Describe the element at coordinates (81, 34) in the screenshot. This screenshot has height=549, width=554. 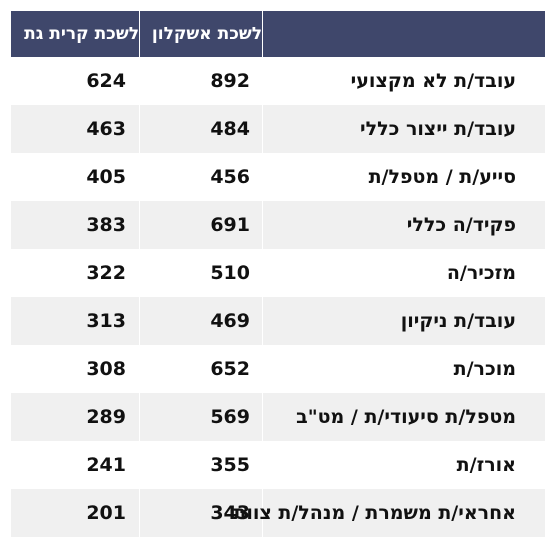
I see `header-kiryat-gat: לשכת קרית גת` at that location.